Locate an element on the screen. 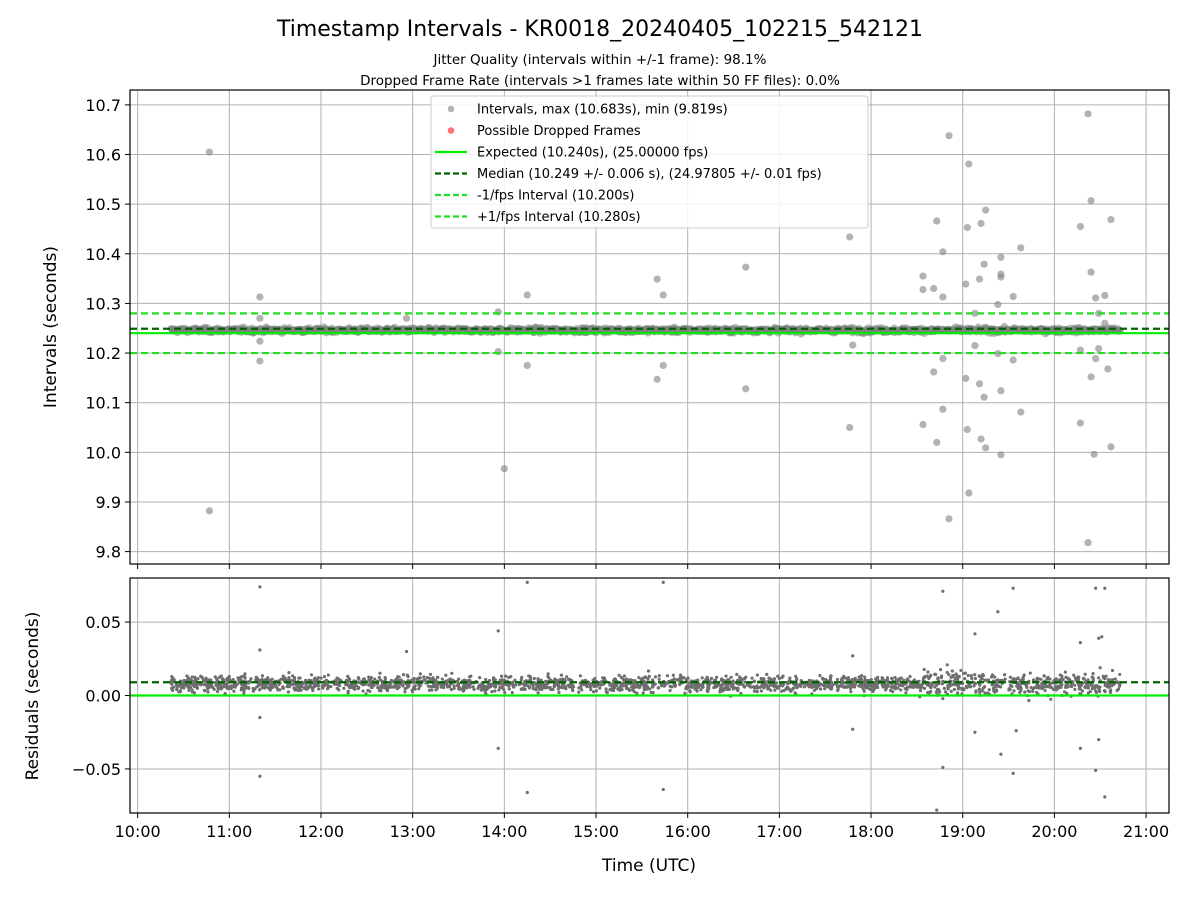 This screenshot has width=1200, height=904. residuals-y-tick-label: 0.00 is located at coordinates (103, 696).